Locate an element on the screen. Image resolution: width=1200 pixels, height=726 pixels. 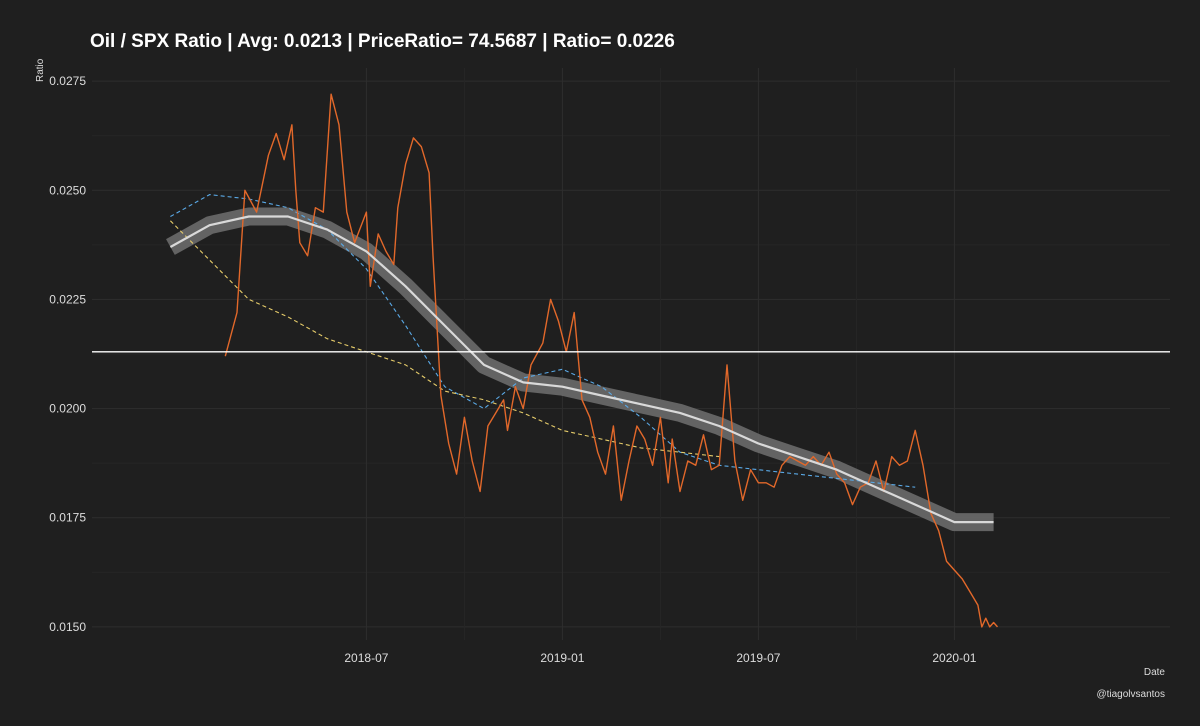
credit-label: @tiagolvsantos is located at coordinates (1130, 694).